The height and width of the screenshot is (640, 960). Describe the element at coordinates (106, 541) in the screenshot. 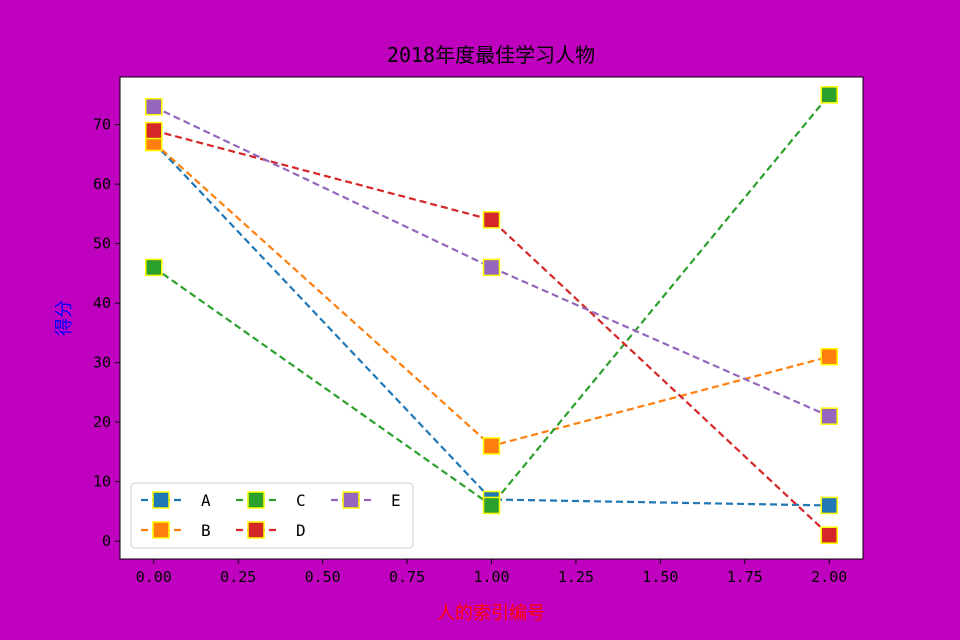

I see `y-tick-label: 0` at that location.